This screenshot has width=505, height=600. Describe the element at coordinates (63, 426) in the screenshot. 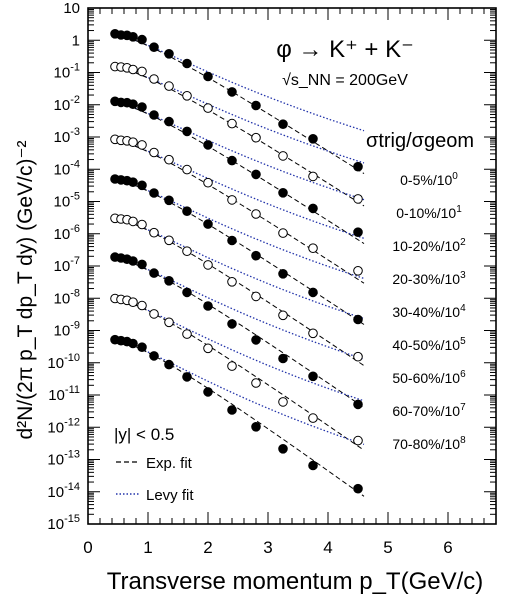

I see `y-tick-label: 10⁻¹²` at that location.